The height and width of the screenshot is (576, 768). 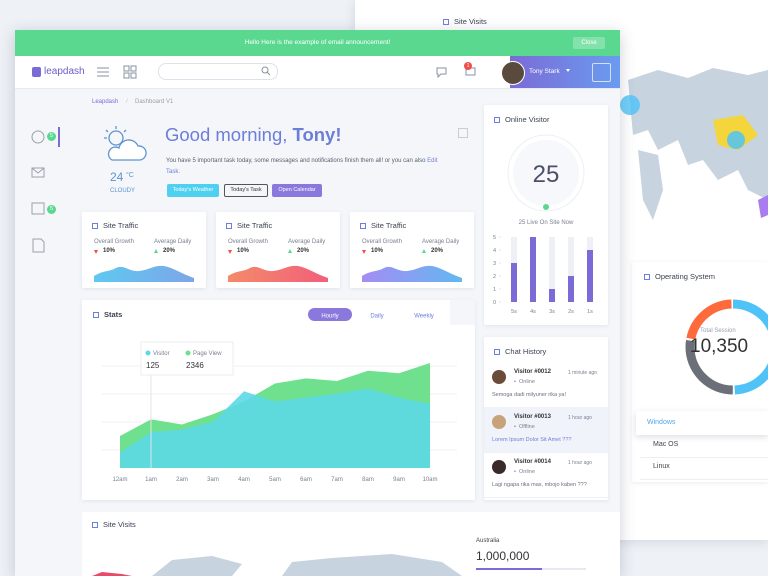 I want to click on sidebar, so click(x=45, y=190).